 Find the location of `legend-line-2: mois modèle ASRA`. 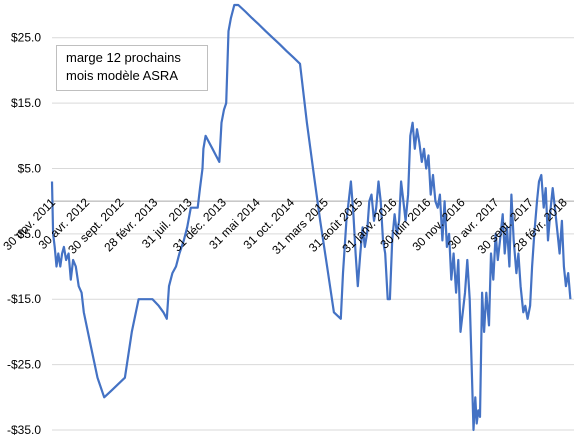

legend-line-2: mois modèle ASRA is located at coordinates (122, 75).